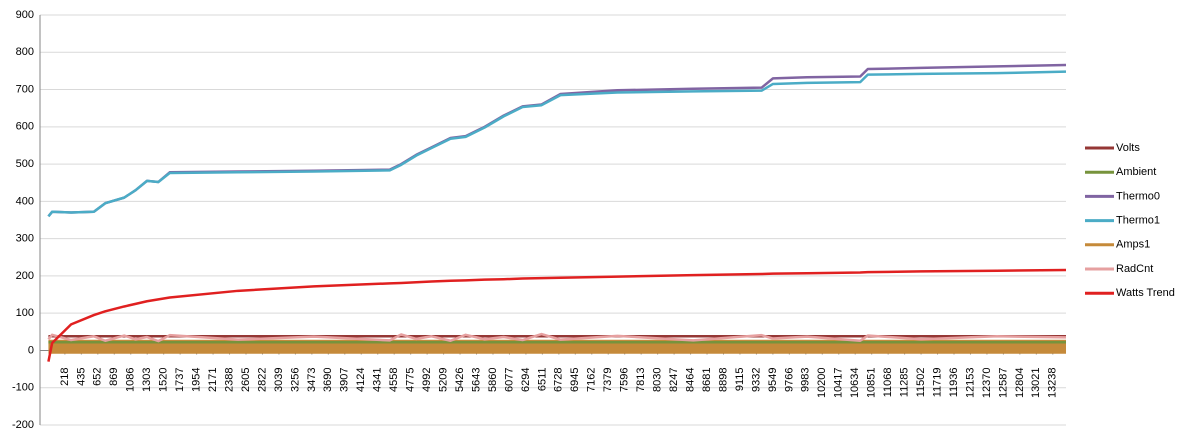 This screenshot has height=442, width=1197. What do you see at coordinates (262, 379) in the screenshot?
I see `x-tick-label: 2822` at bounding box center [262, 379].